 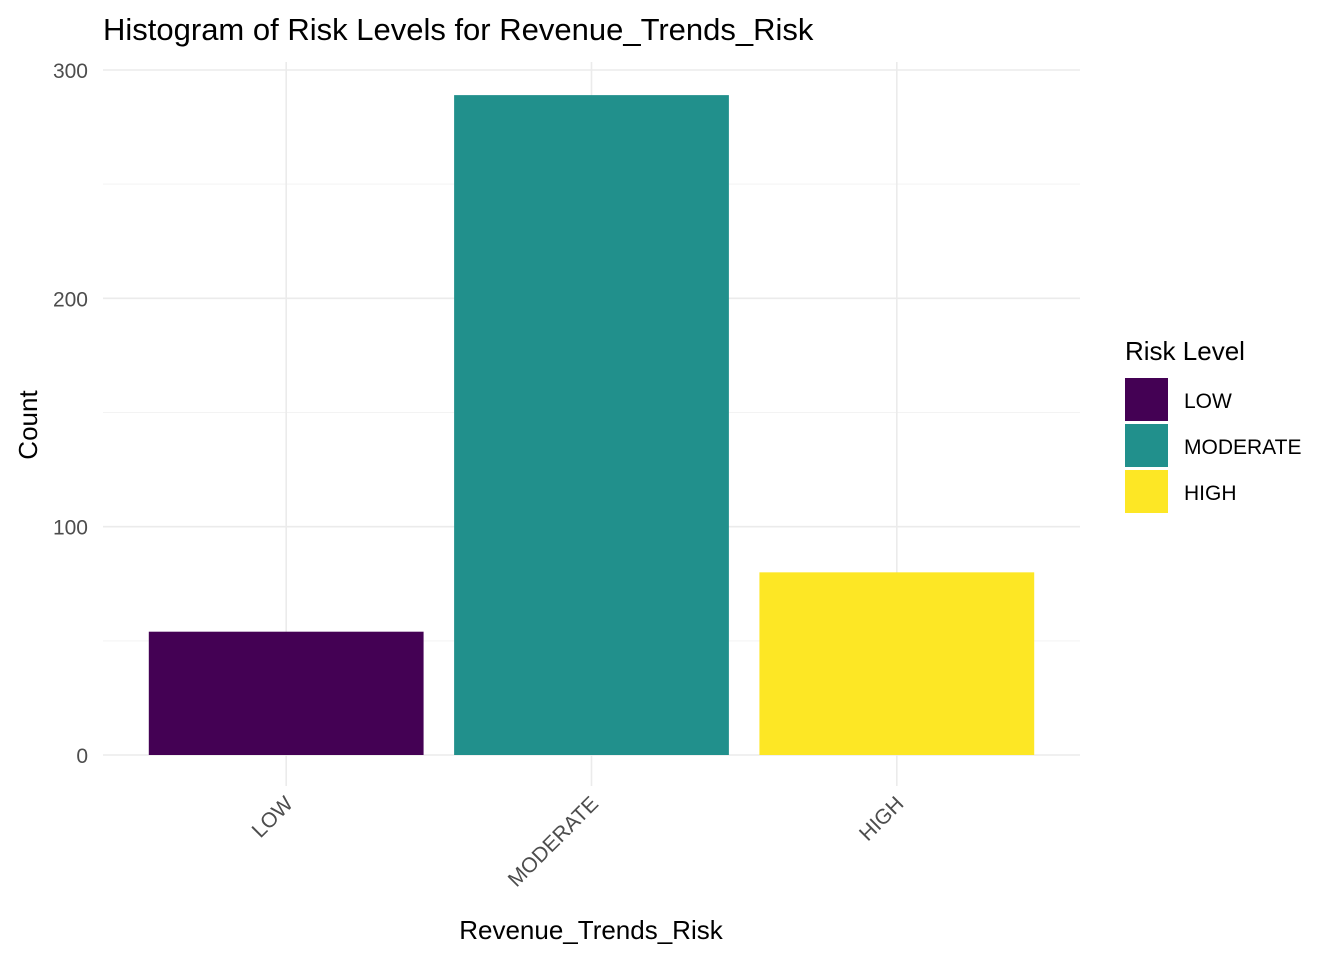 What do you see at coordinates (70, 528) in the screenshot?
I see `y-tick-label: 100` at bounding box center [70, 528].